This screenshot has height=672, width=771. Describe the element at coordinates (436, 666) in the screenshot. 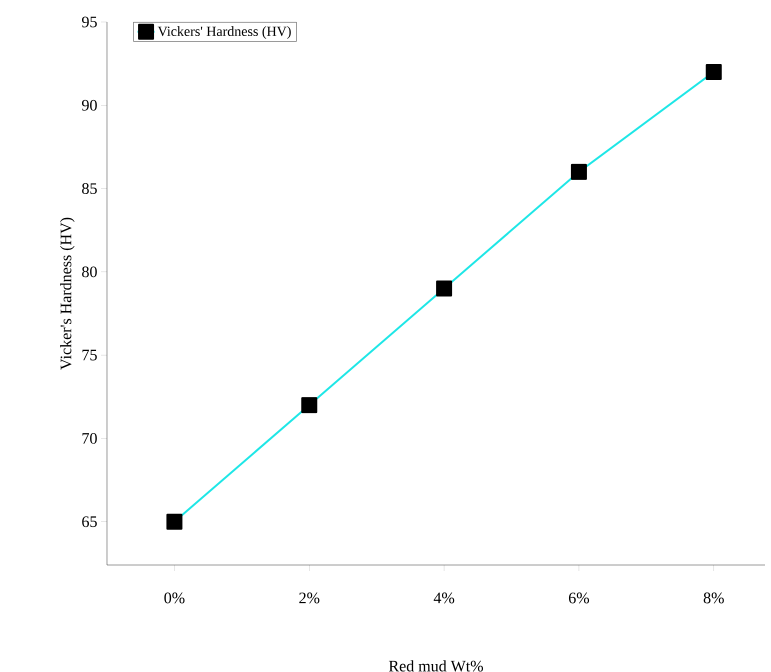

I see `x-axis-title: Red mud Wt%` at that location.